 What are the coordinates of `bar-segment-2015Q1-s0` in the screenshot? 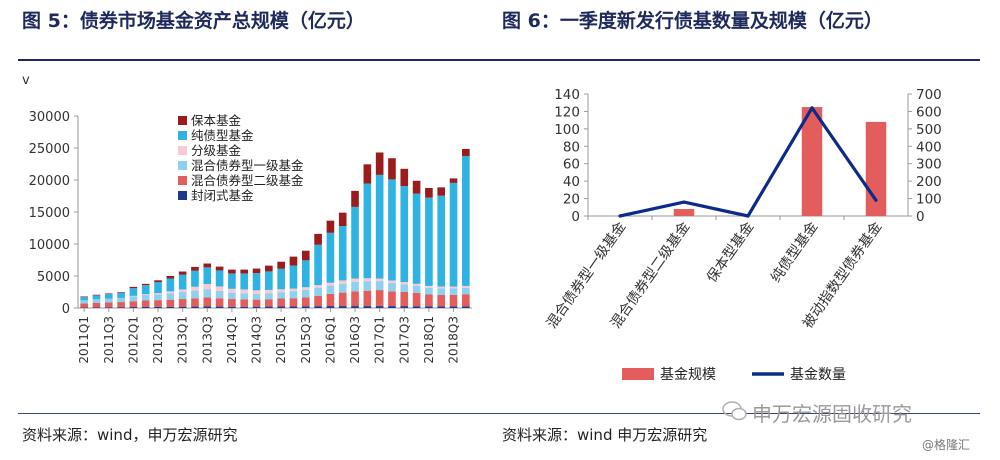 It's located at (281, 307).